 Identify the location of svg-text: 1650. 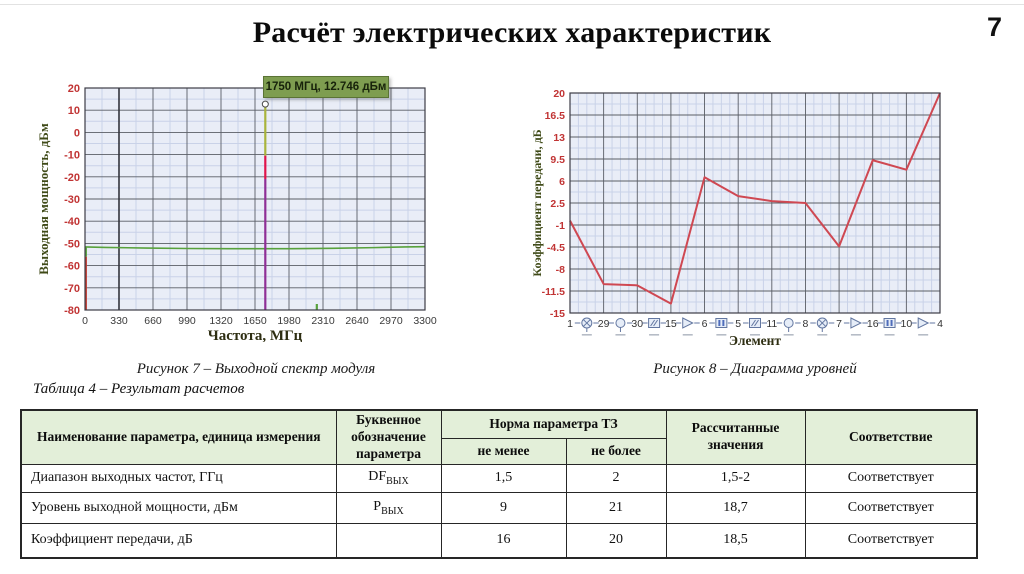
(255, 321).